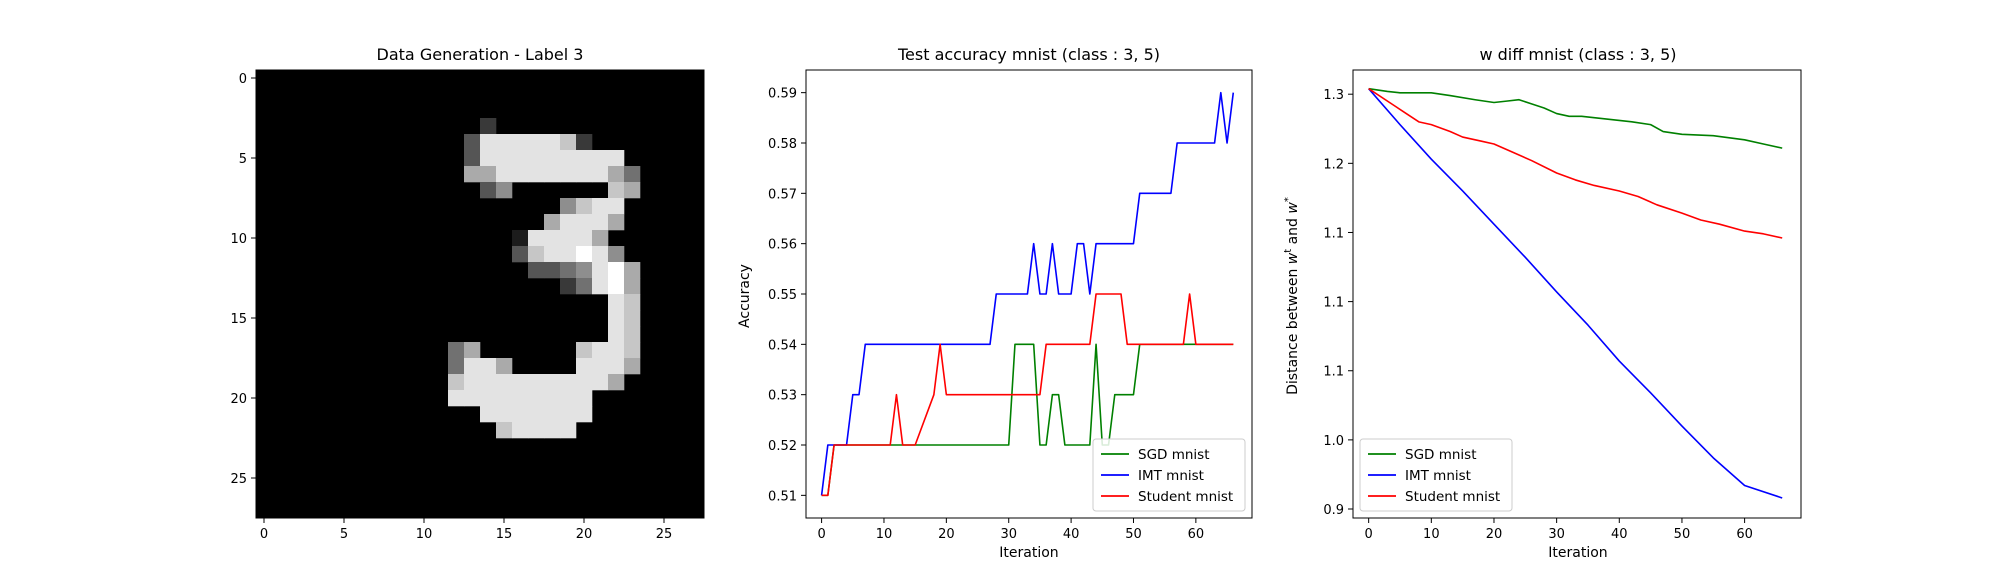 This screenshot has width=2000, height=580. What do you see at coordinates (782, 194) in the screenshot?
I see `y-tick-label: 0.57` at bounding box center [782, 194].